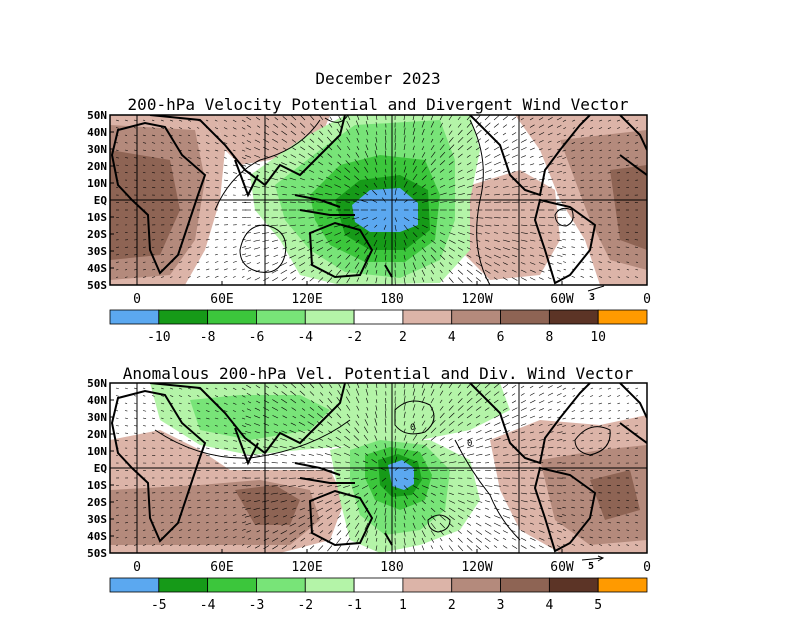 This screenshot has height=618, width=800. Describe the element at coordinates (305, 337) in the screenshot. I see `colorbar-label: -4` at that location.